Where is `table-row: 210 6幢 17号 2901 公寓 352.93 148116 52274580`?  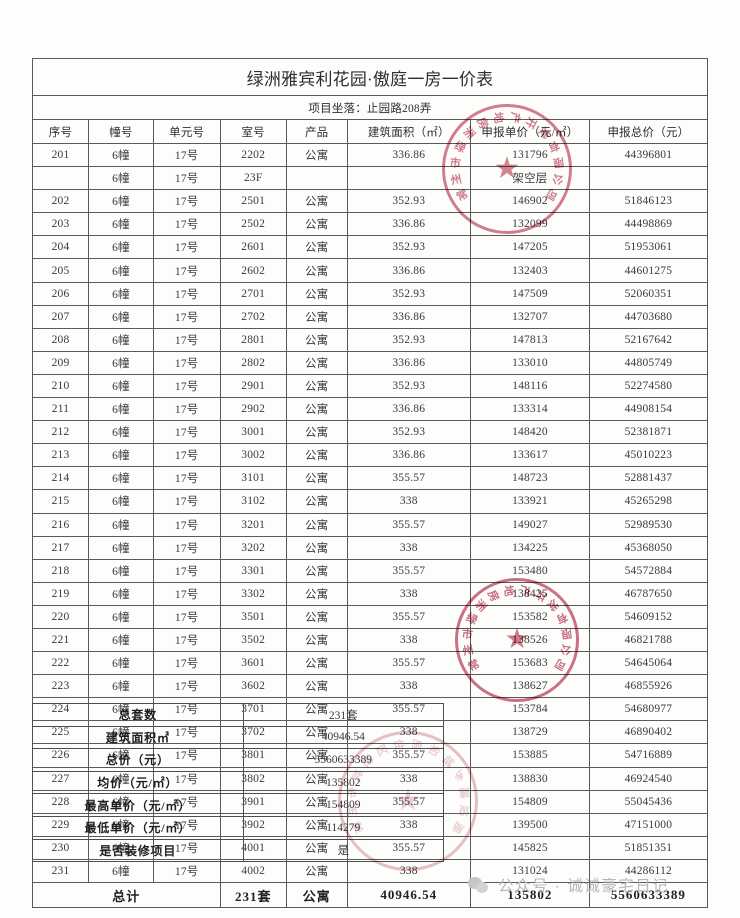 table-row: 210 6幢 17号 2901 公寓 352.93 148116 52274580 is located at coordinates (370, 386).